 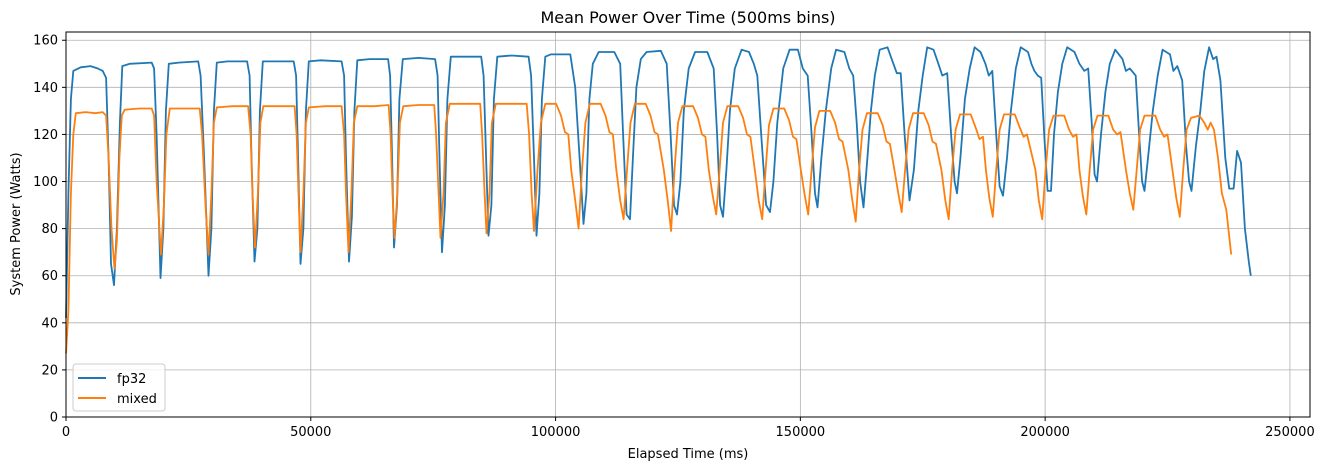 What do you see at coordinates (16, 223) in the screenshot?
I see `y-axis-label: System Power (Watts)` at bounding box center [16, 223].